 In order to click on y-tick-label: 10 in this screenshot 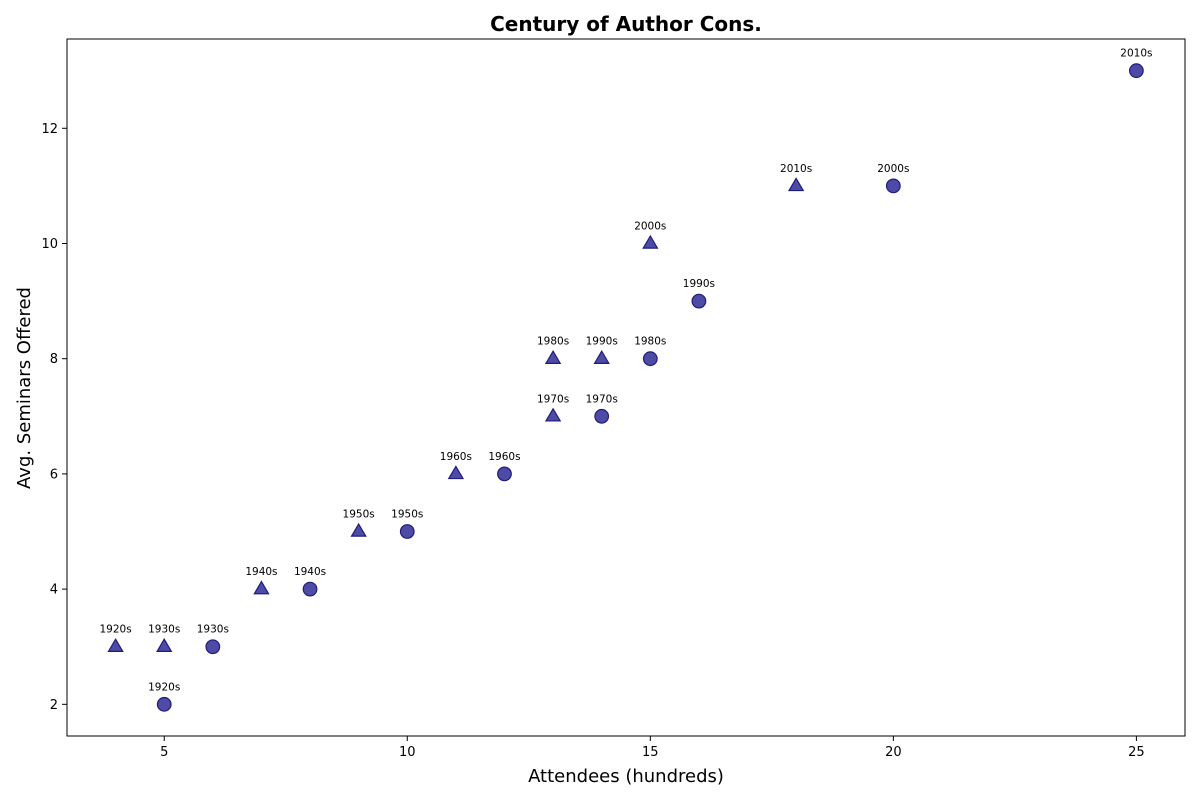, I will do `click(49, 244)`.